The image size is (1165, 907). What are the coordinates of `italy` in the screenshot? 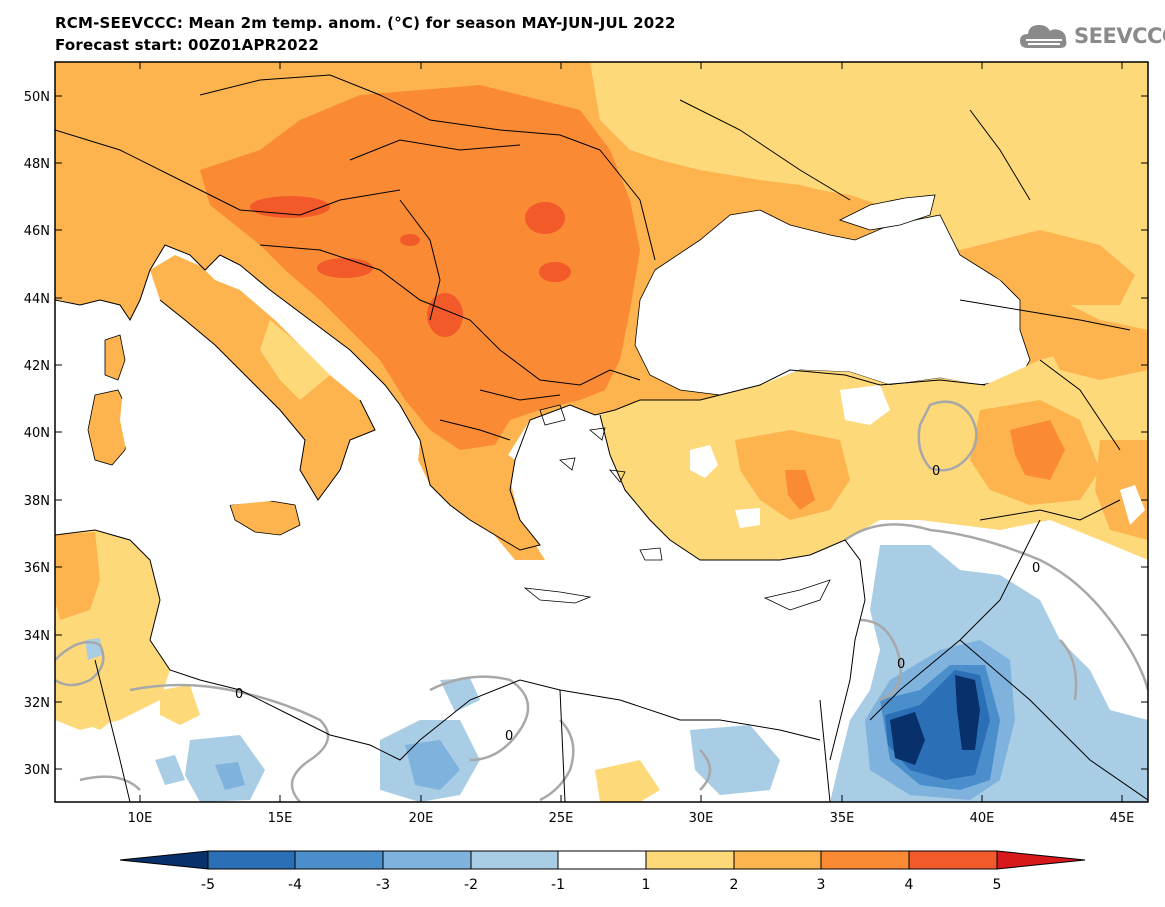 It's located at (262, 377).